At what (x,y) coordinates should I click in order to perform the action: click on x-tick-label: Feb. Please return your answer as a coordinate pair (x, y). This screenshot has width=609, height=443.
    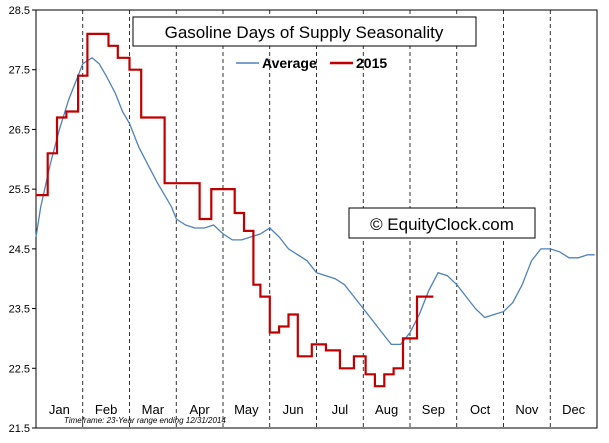
    Looking at the image, I should click on (106, 409).